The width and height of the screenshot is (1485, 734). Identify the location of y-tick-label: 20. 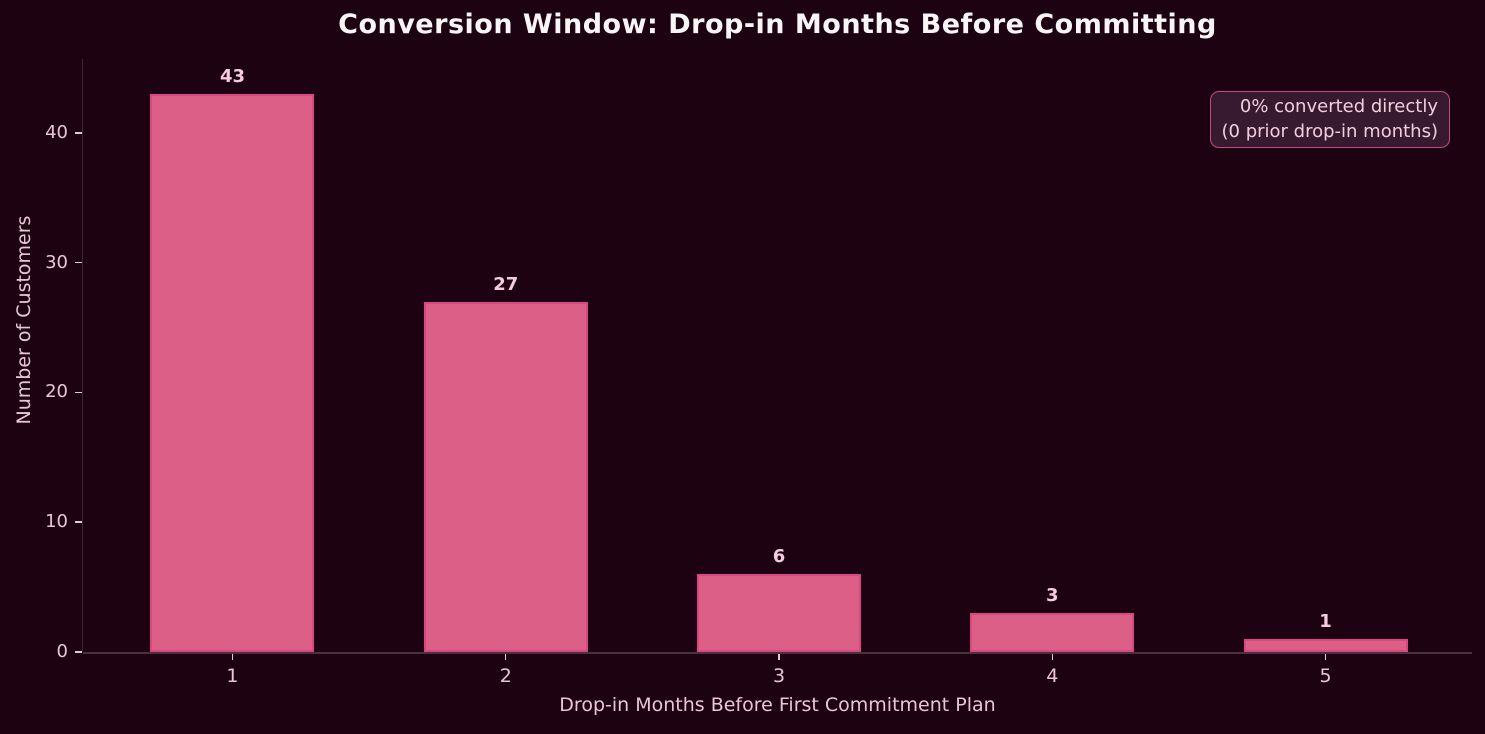
(56, 392).